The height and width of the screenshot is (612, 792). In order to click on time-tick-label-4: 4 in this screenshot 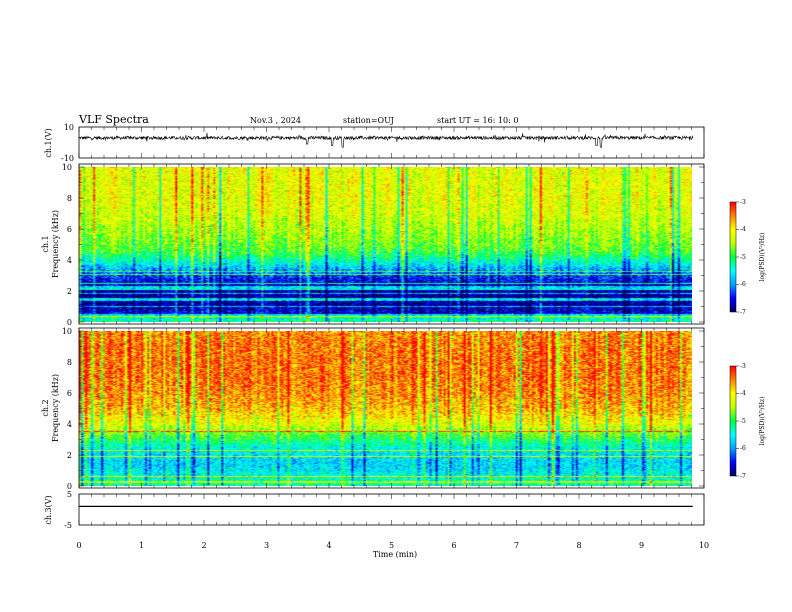, I will do `click(328, 545)`.